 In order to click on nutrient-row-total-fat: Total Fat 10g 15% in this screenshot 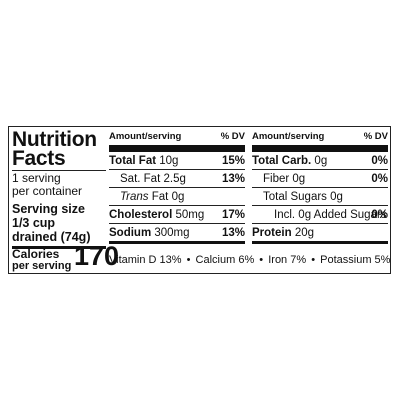, I will do `click(177, 161)`.